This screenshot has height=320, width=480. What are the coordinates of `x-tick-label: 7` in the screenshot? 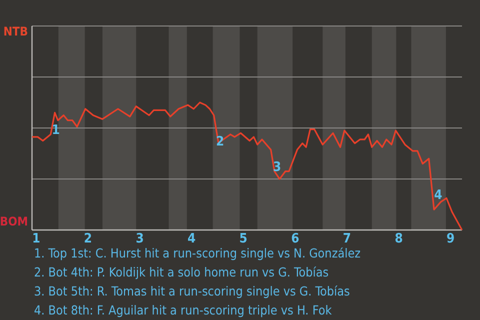 It's located at (347, 239).